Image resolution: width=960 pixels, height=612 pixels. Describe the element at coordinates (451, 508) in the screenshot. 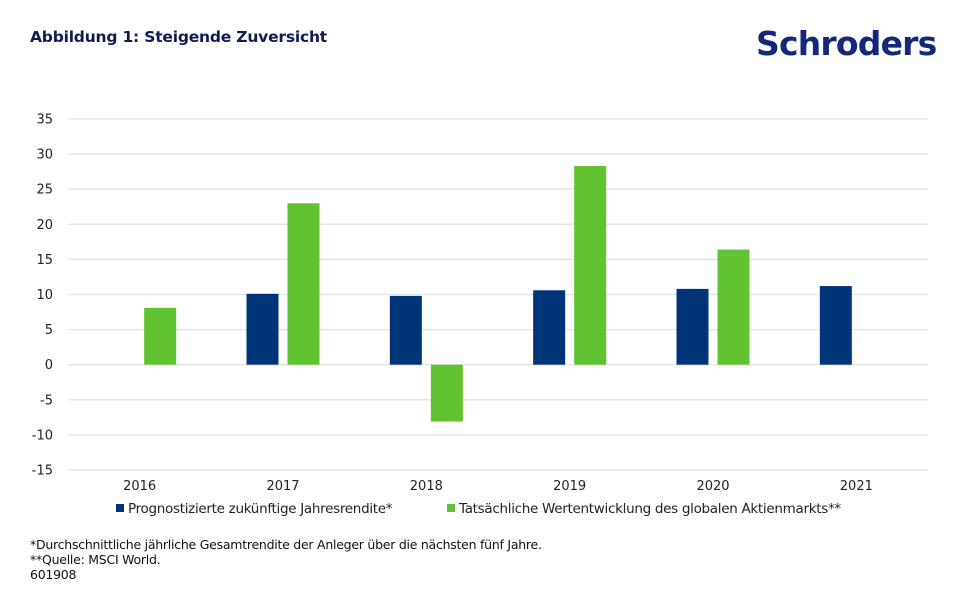

I see `legend-swatch-actual` at that location.